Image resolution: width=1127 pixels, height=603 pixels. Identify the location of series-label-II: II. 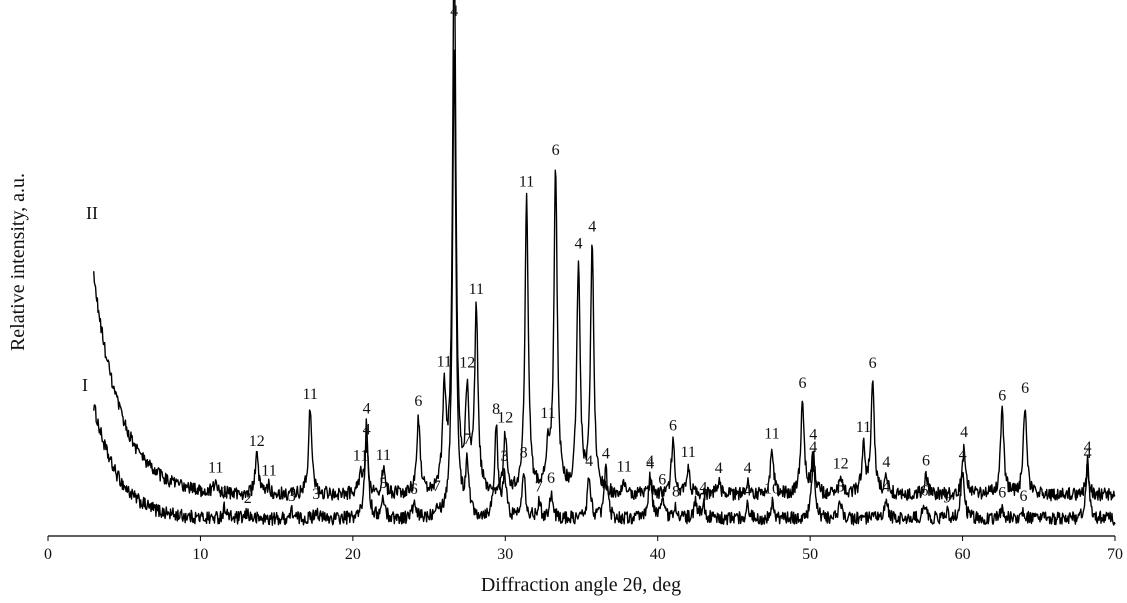
(92, 213).